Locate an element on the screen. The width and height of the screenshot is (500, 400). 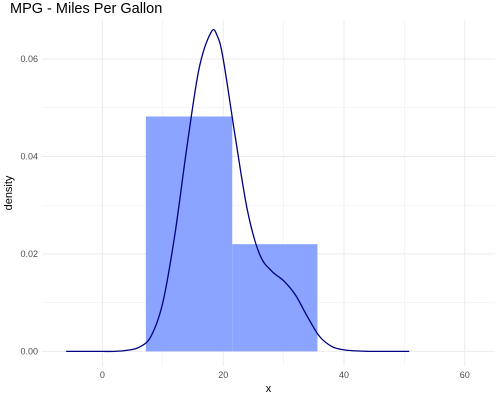
y-tick-label: 0.06 is located at coordinates (29, 59).